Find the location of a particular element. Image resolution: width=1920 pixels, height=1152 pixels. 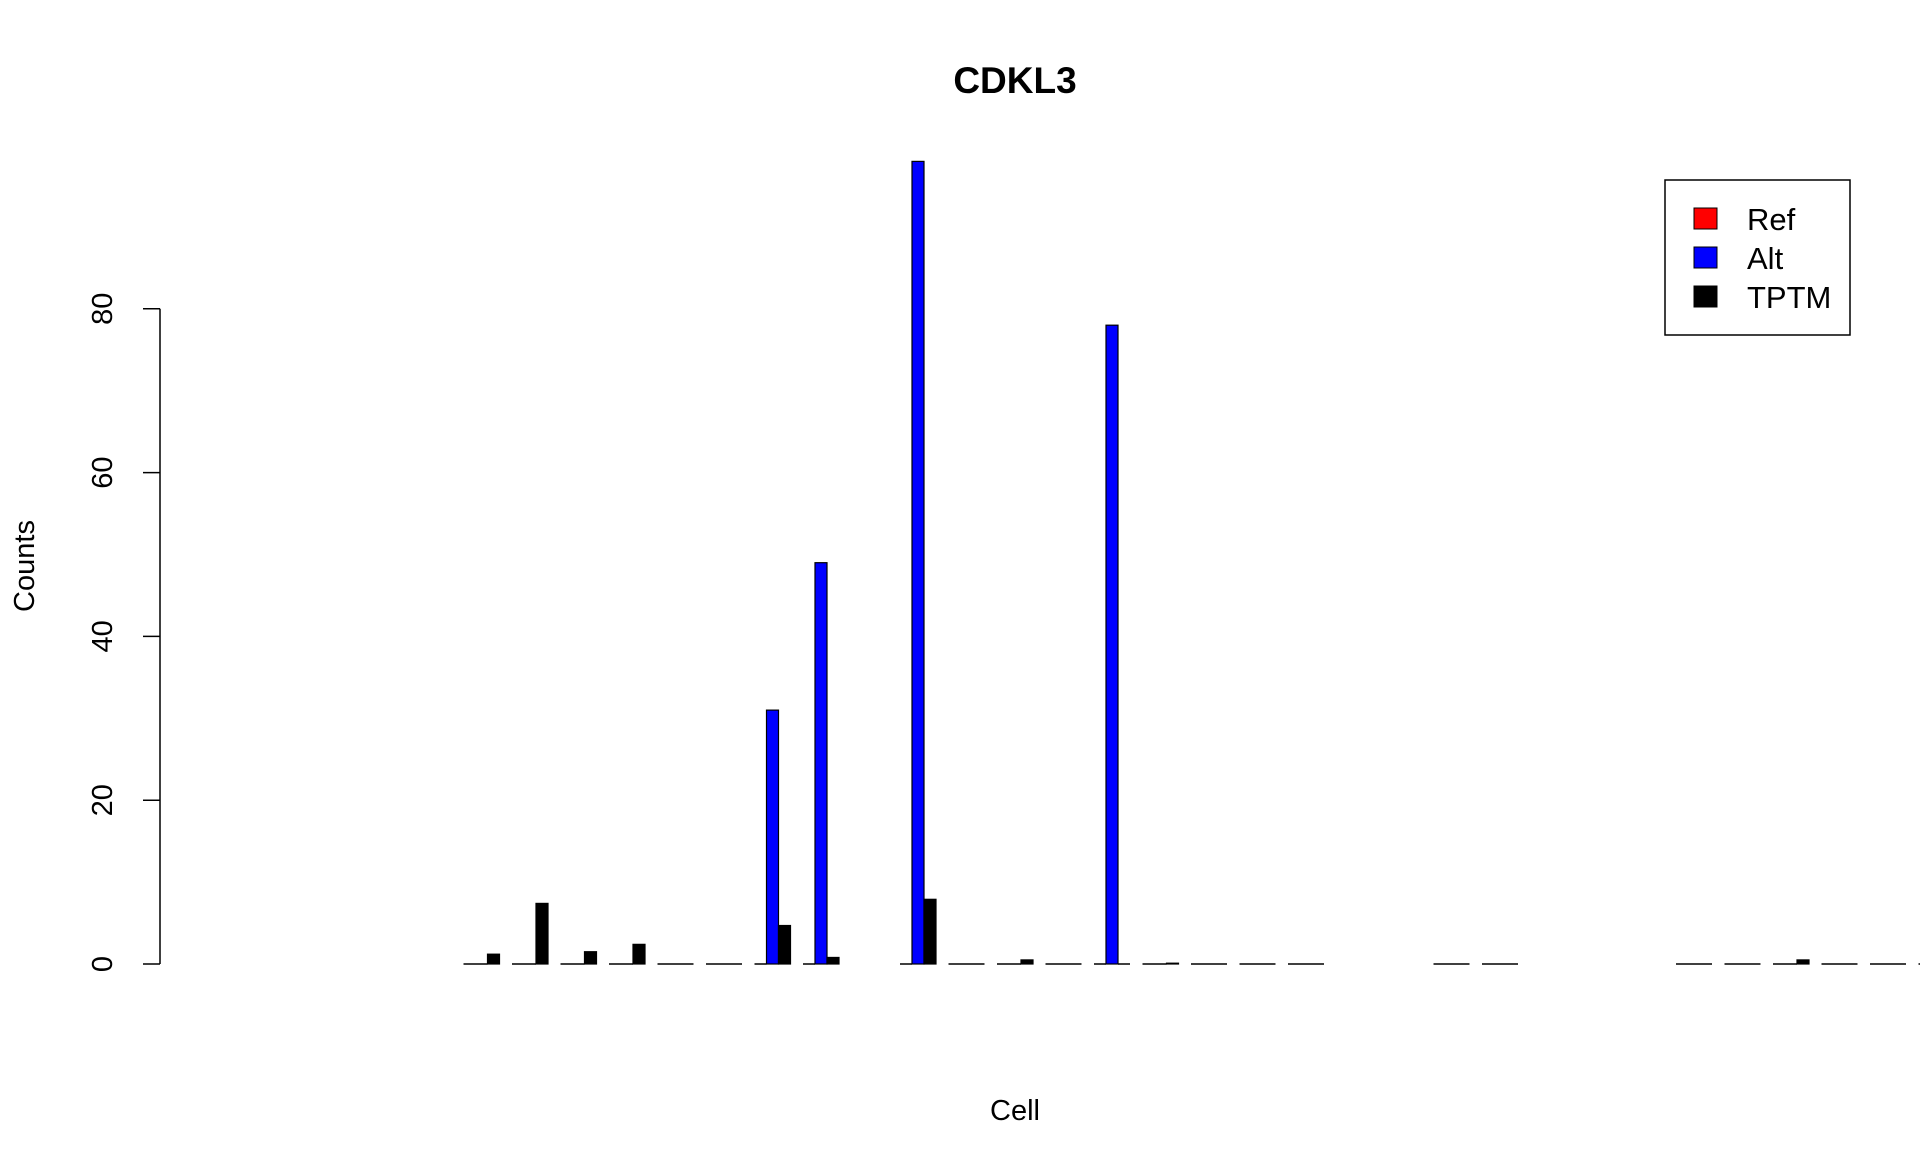

legend-box is located at coordinates (1757, 257).